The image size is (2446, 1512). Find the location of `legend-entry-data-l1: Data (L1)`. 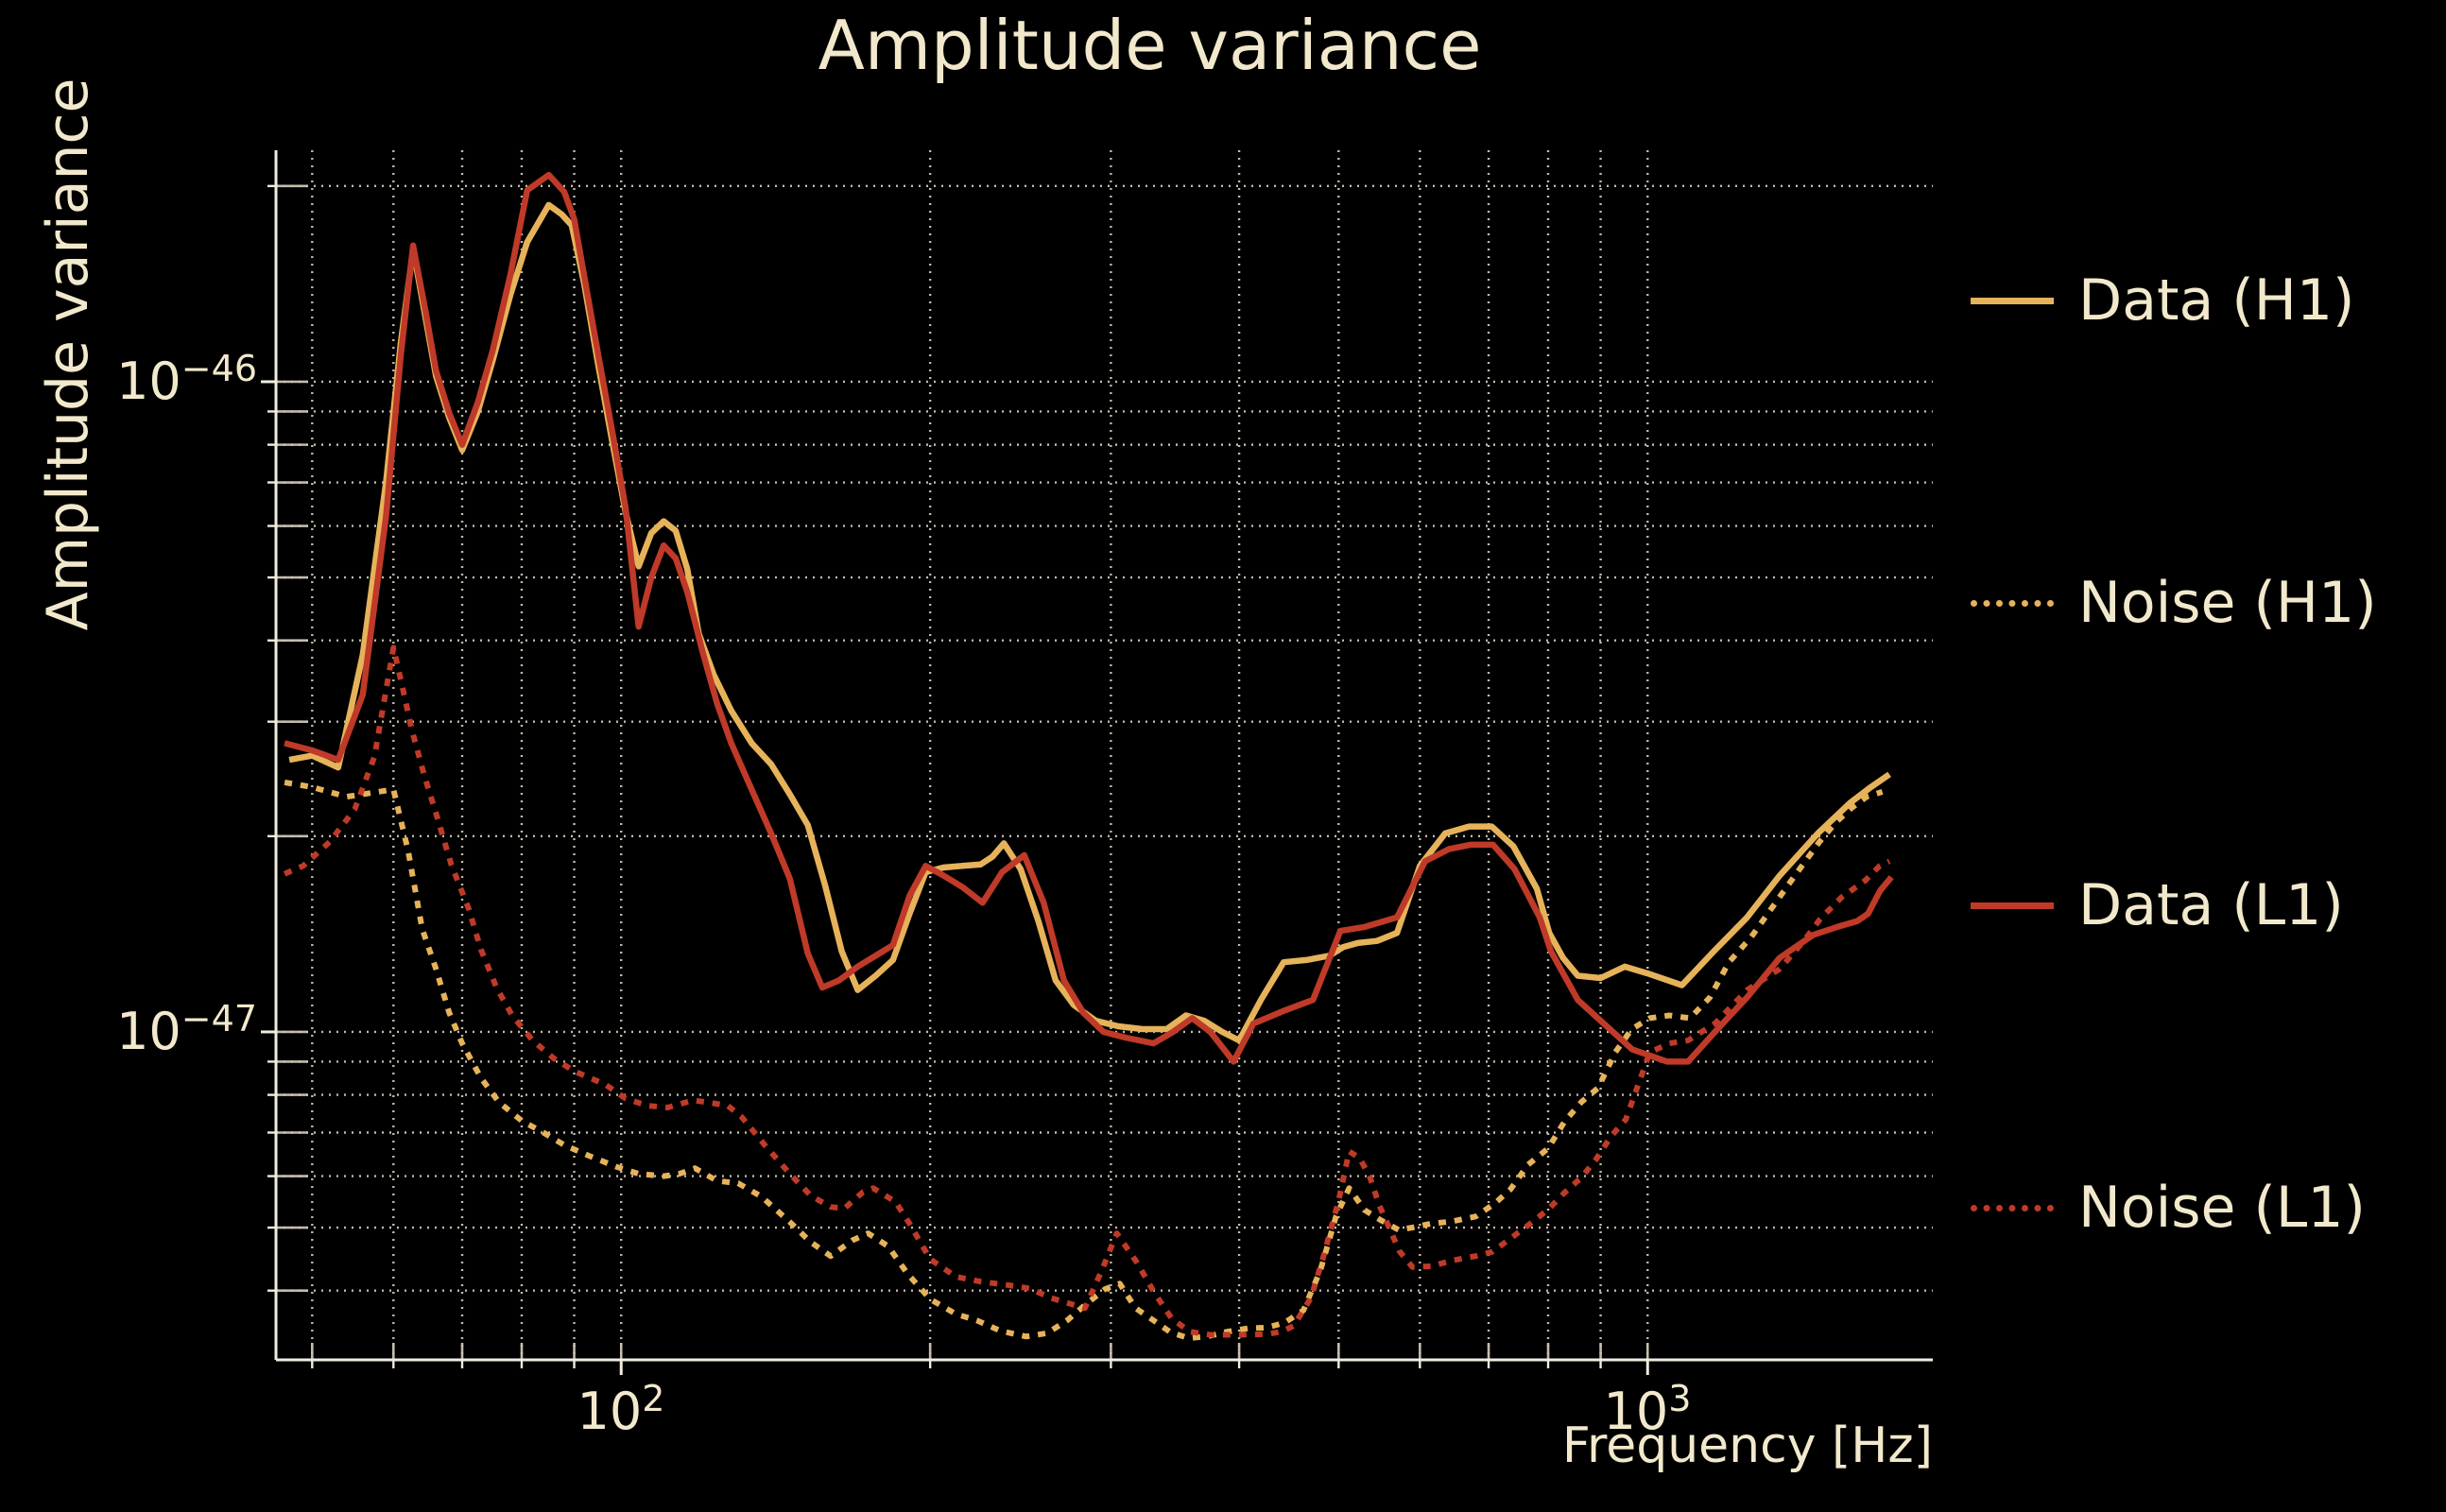

legend-entry-data-l1: Data (L1) is located at coordinates (2157, 905).